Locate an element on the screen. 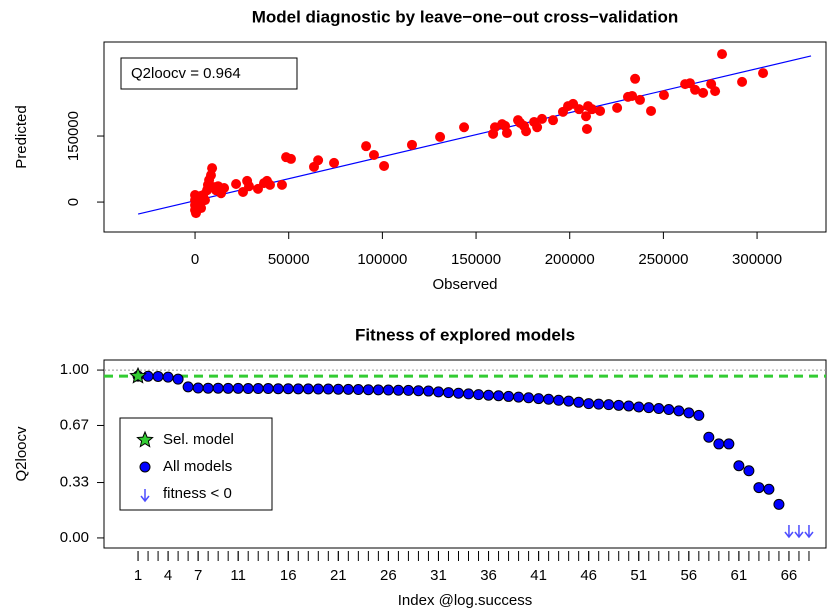 Image resolution: width=829 pixels, height=612 pixels. x-tick-label: 56 is located at coordinates (688, 575).